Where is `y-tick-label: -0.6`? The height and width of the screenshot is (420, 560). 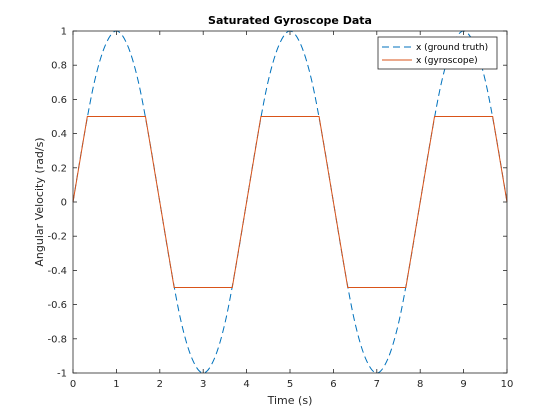
y-tick-label: -0.6 is located at coordinates (57, 305).